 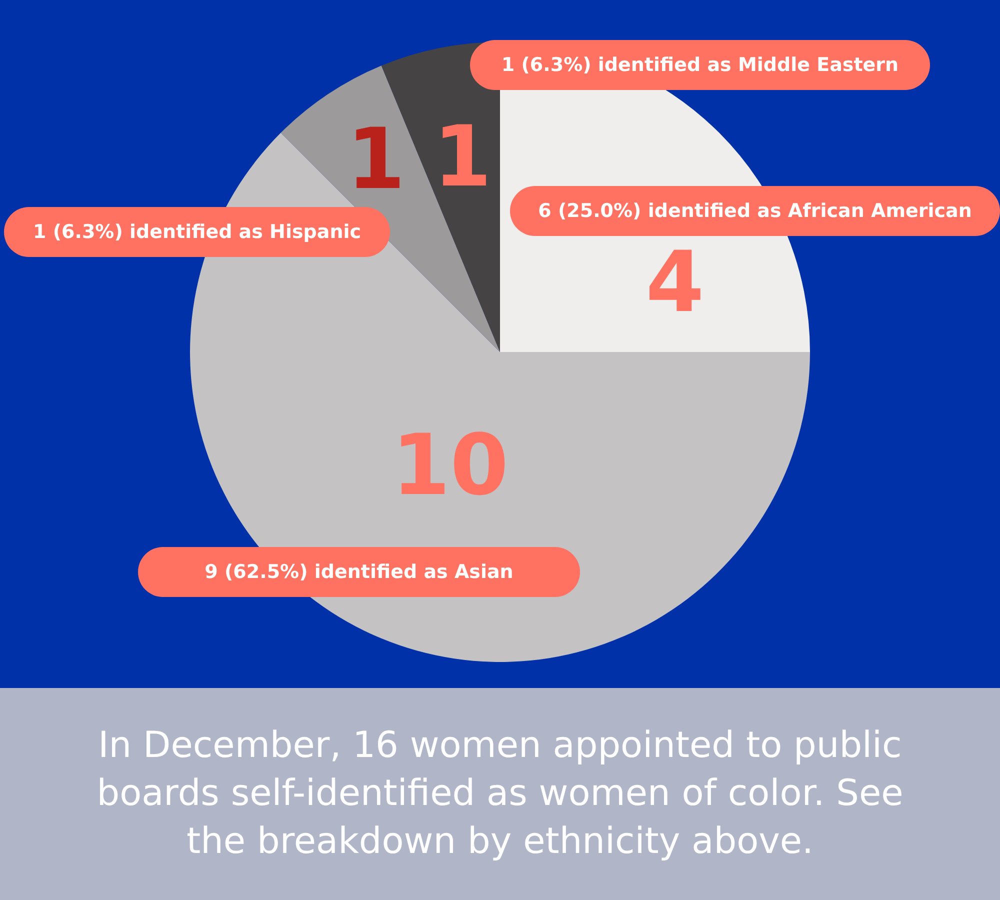 What do you see at coordinates (500, 794) in the screenshot?
I see `text: In December, 16 women appointed to public boards self-identified as women of color. See the breakdown by ethnicity above.` at bounding box center [500, 794].